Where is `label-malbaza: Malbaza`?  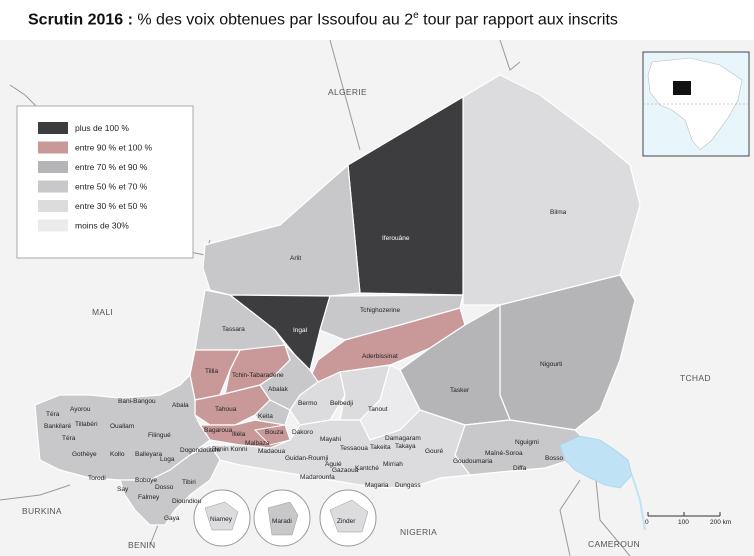
label-malbaza: Malbaza is located at coordinates (257, 443).